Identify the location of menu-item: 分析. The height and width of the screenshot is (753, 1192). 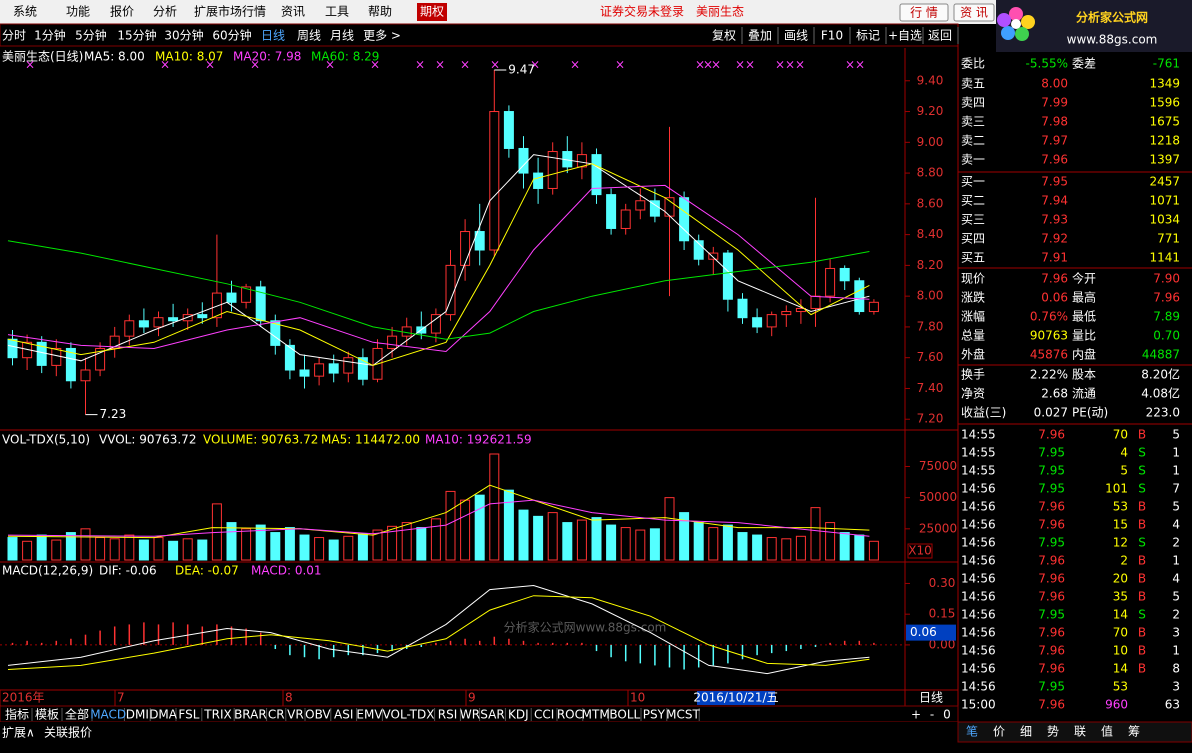
(165, 12).